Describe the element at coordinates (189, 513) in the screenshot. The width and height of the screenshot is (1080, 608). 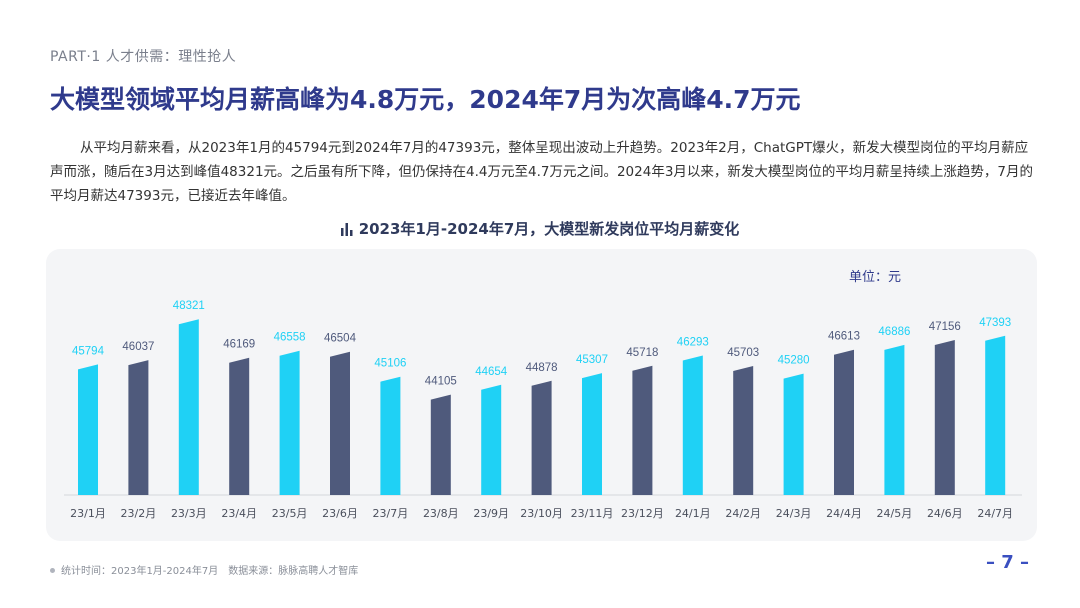
I see `x-tick-label: 23/3月` at that location.